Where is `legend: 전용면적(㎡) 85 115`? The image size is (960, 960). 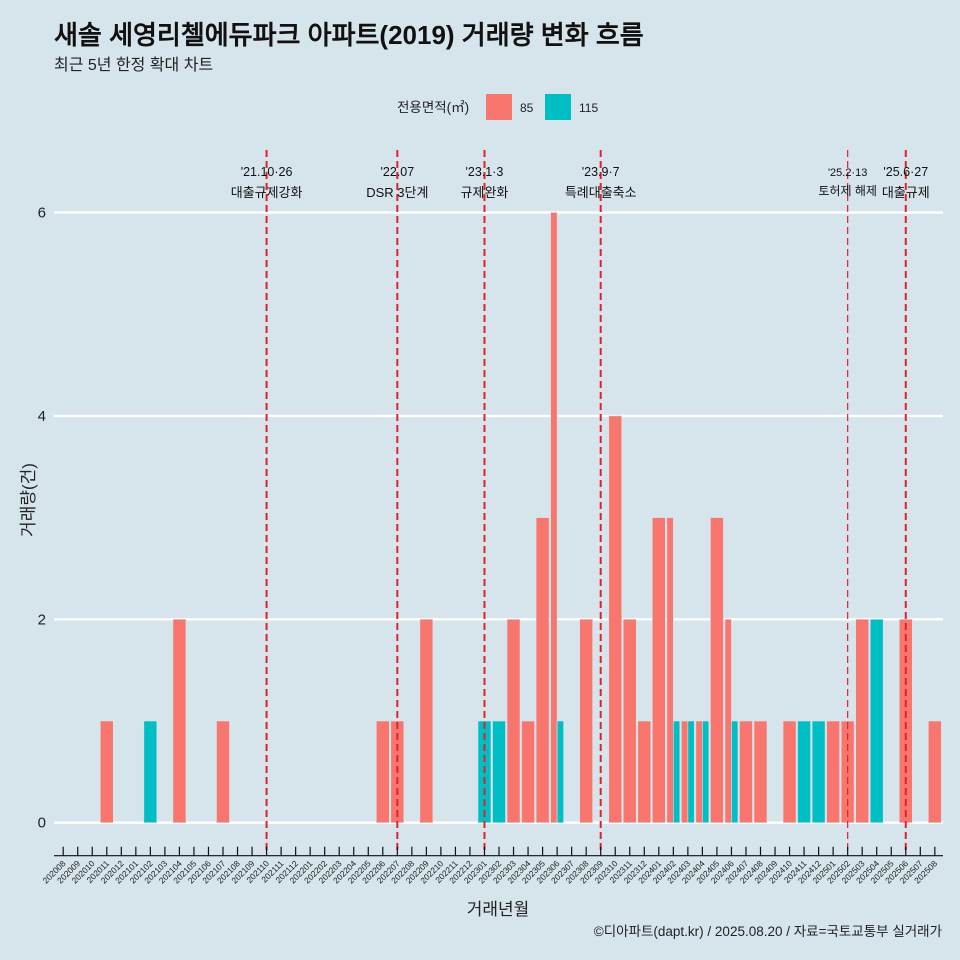
legend: 전용면적(㎡) 85 115 is located at coordinates (497, 107).